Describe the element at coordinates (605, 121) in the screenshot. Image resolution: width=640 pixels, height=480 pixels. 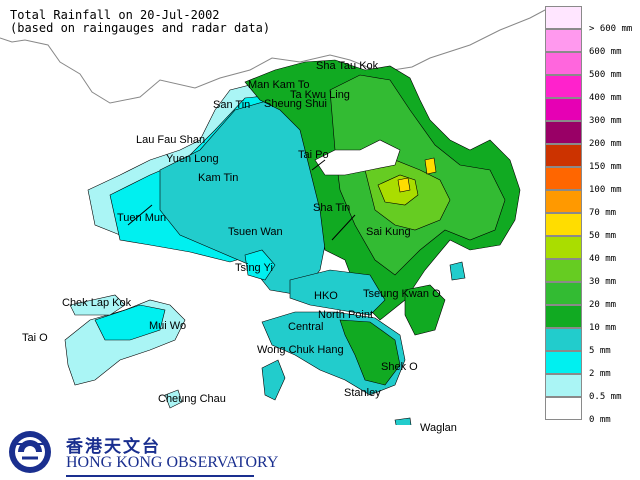
I see `legend-label: 300 mm` at that location.